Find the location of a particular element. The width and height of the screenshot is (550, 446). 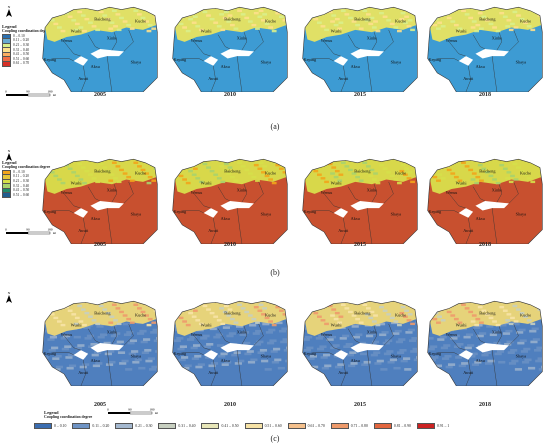

north-label: N is located at coordinates (9, 151).